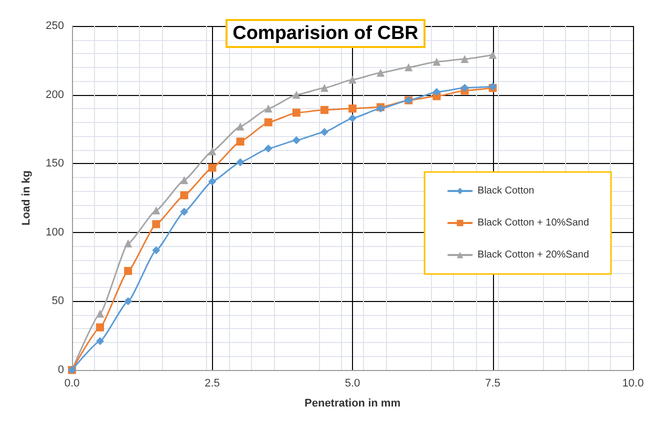  What do you see at coordinates (534, 255) in the screenshot?
I see `legend-label: Black Cotton + 20%Sand` at bounding box center [534, 255].